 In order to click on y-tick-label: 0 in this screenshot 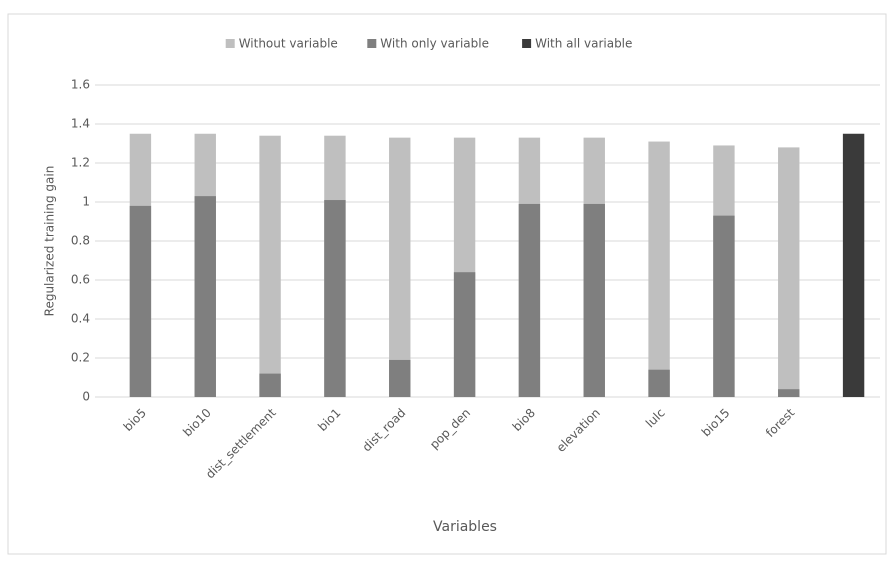, I will do `click(86, 397)`.